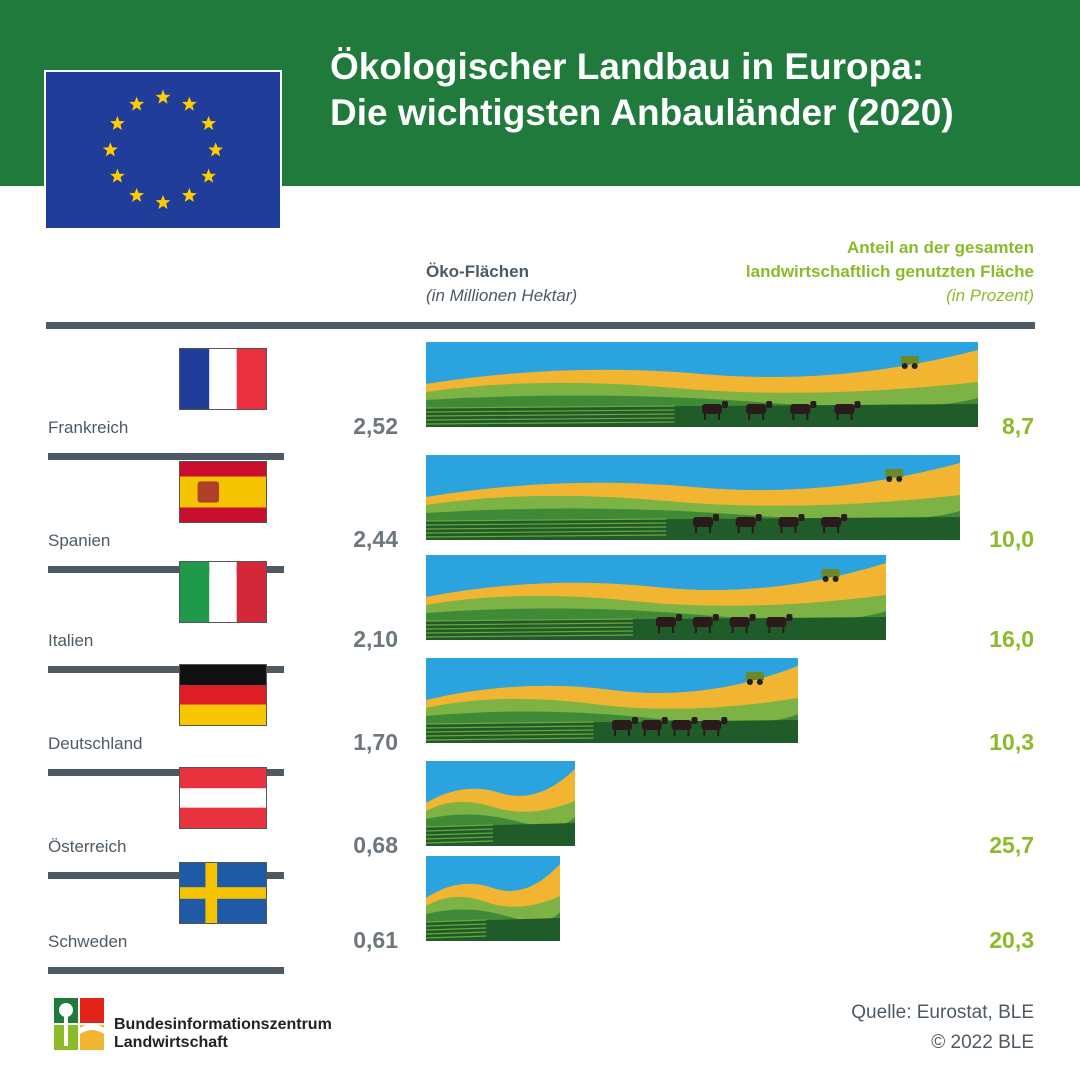 The image size is (1080, 1080). What do you see at coordinates (223, 893) in the screenshot?
I see `flag-se-icon` at bounding box center [223, 893].